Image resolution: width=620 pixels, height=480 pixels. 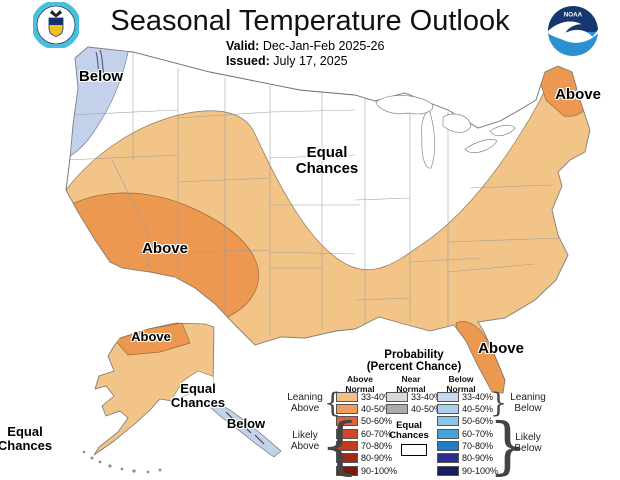 I want to click on legend-likely-below-label: Likely Below, so click(x=528, y=443).